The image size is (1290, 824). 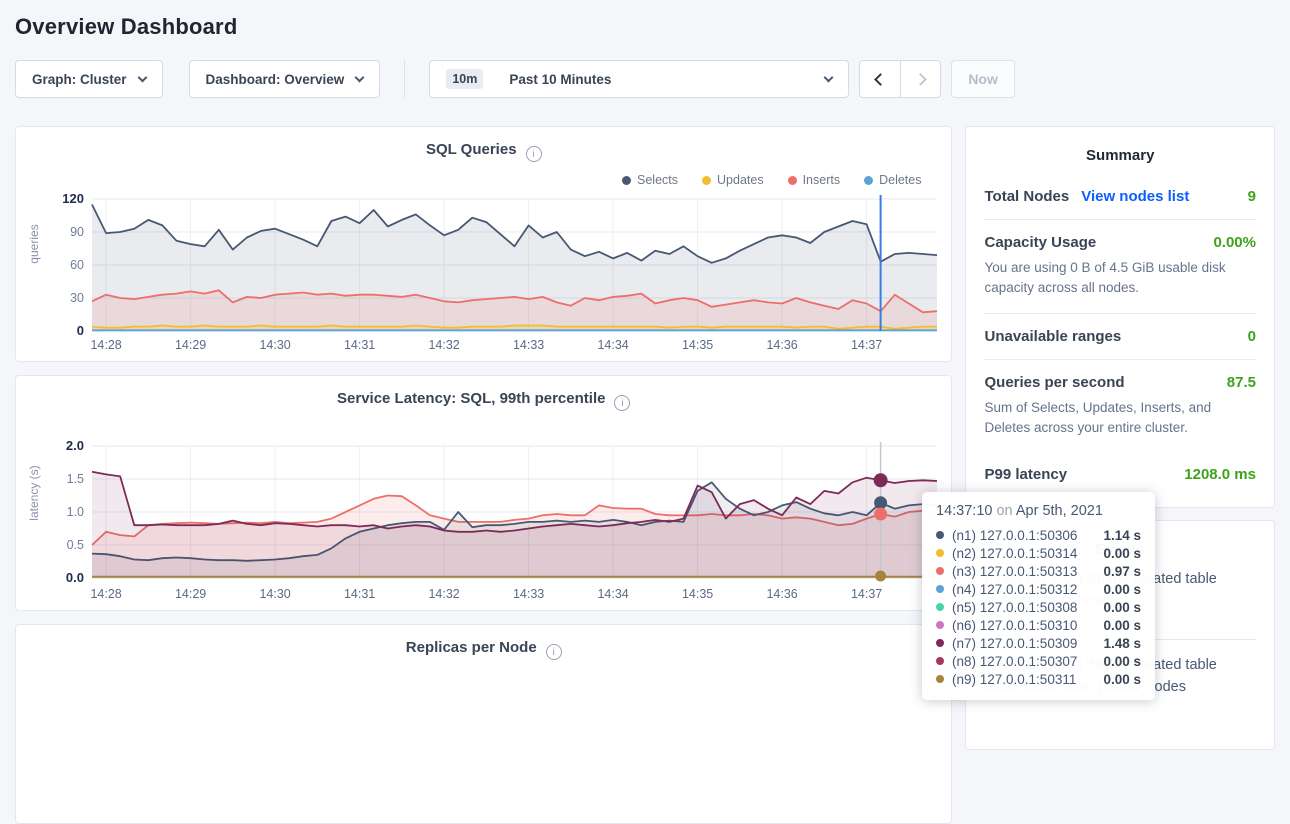 What do you see at coordinates (1251, 196) in the screenshot?
I see `total-nodes-value: 9` at bounding box center [1251, 196].